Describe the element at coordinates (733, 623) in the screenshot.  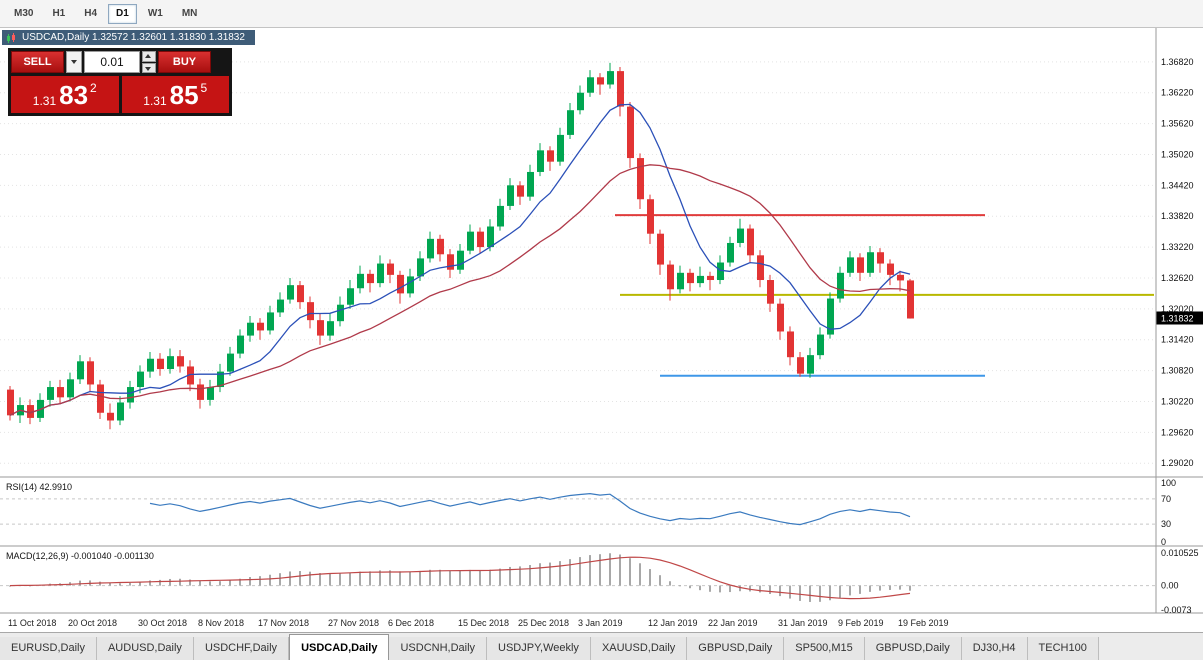
I see `time-axis-label: 22 Jan 2019` at that location.